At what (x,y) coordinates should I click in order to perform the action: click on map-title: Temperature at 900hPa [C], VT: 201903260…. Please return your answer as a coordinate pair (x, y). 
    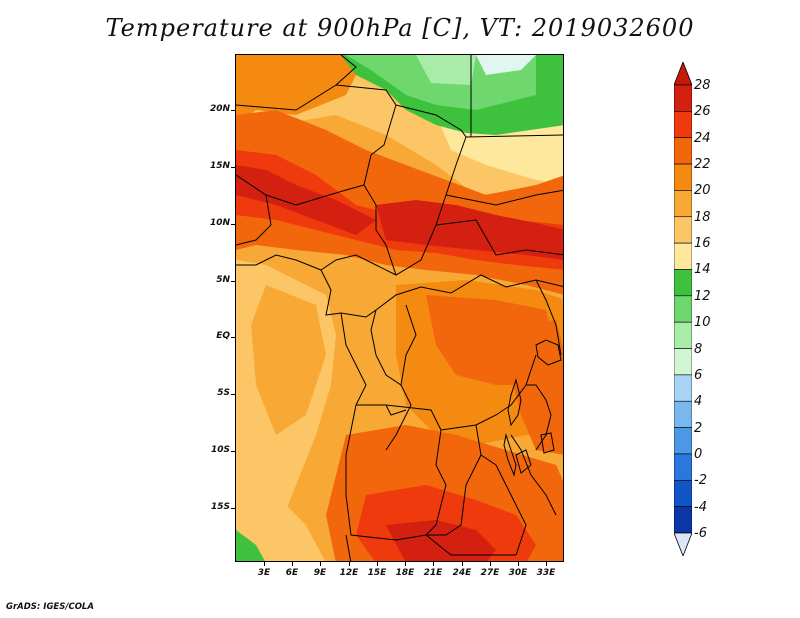
    Looking at the image, I should click on (400, 28).